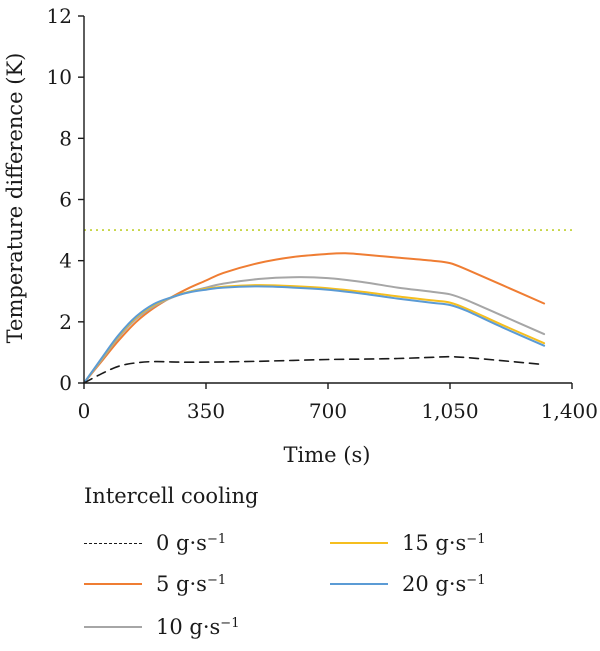 The image size is (600, 651). Describe the element at coordinates (444, 543) in the screenshot. I see `legend-label: 15 g·s−1` at that location.